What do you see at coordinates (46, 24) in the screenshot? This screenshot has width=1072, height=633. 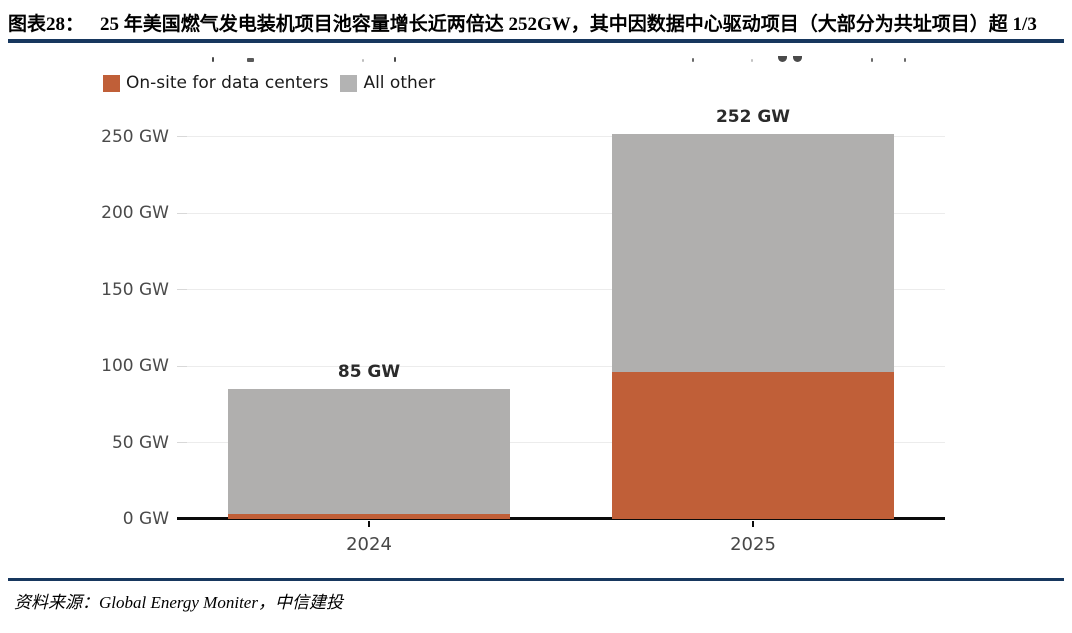 I see `figure-label: 图表28：` at bounding box center [46, 24].